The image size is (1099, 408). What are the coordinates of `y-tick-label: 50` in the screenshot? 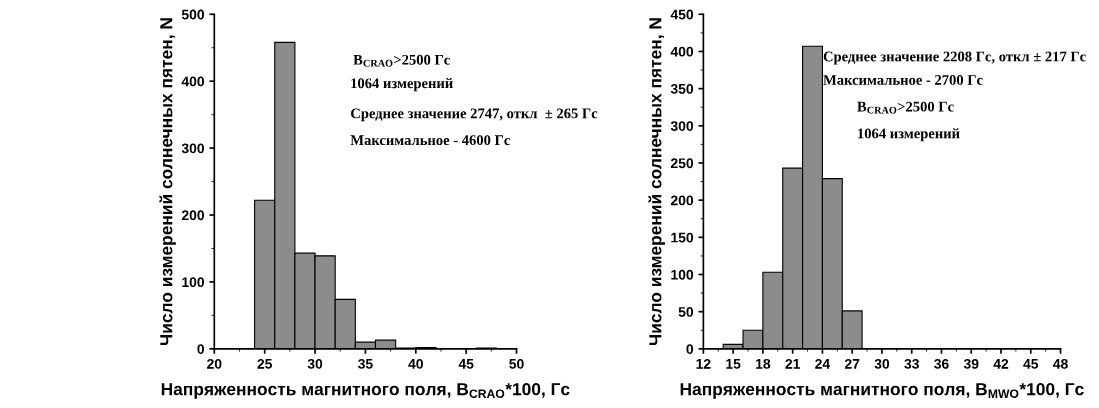 It's located at (686, 312).